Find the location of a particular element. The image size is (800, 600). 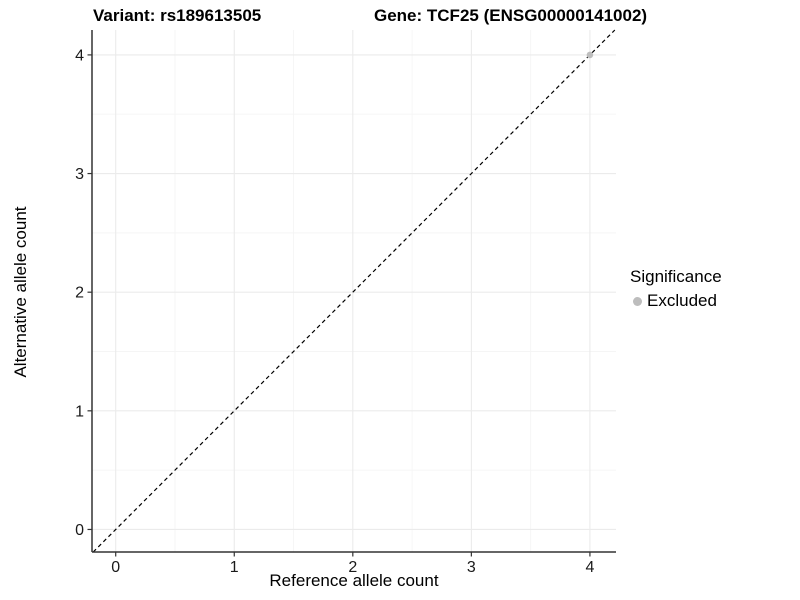

legend-item-excluded: Excluded is located at coordinates (676, 301).